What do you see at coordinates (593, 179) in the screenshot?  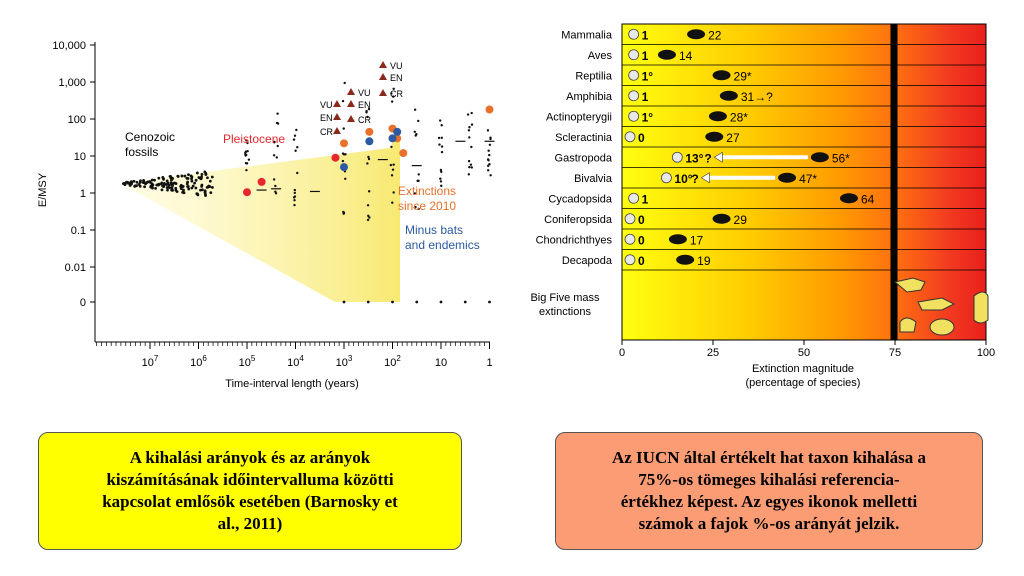 I see `category-label: Bivalvia` at bounding box center [593, 179].